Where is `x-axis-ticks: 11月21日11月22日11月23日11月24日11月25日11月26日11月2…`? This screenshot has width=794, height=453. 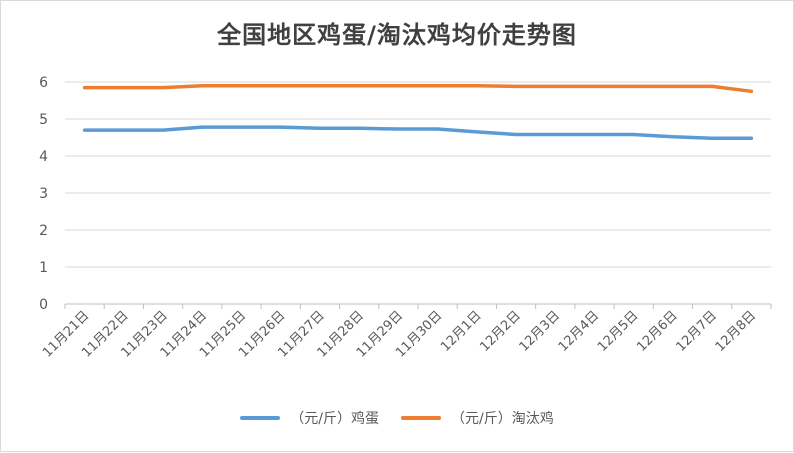 x-axis-ticks: 11月21日11月22日11月23日11月24日11月25日11月26日11月2… is located at coordinates (406, 332).